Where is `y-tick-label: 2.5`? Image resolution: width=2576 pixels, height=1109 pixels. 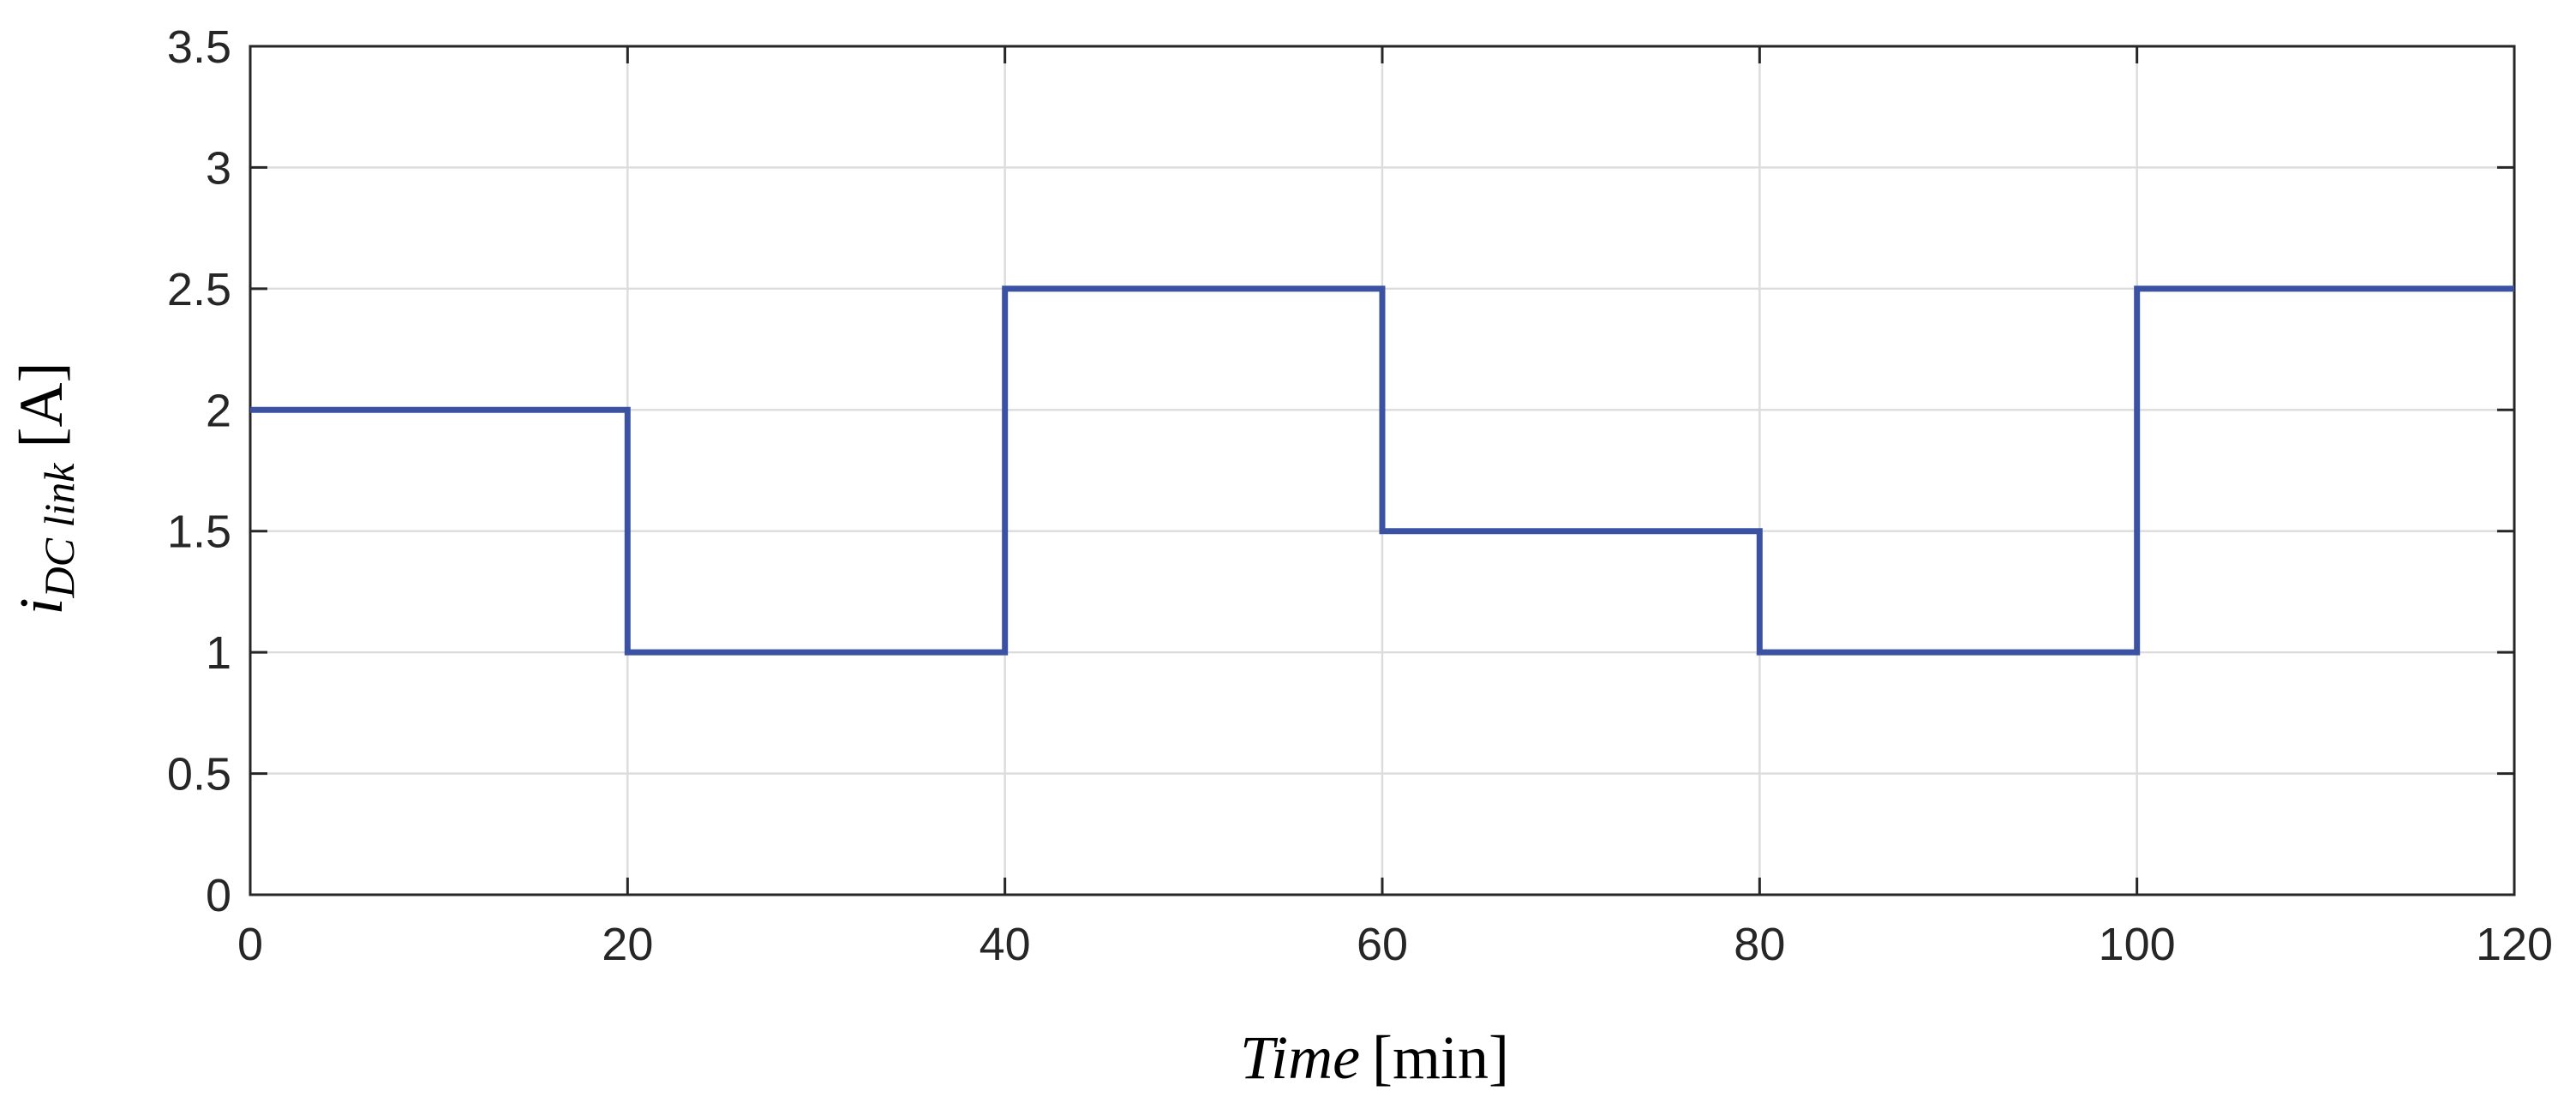 y-tick-label: 2.5 is located at coordinates (199, 289).